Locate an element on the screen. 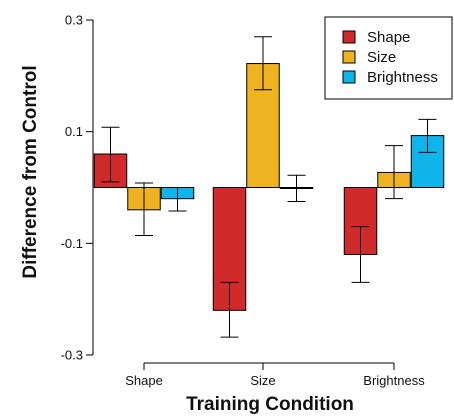 This screenshot has height=420, width=454. y-tick-label: 0.1 is located at coordinates (74, 131).